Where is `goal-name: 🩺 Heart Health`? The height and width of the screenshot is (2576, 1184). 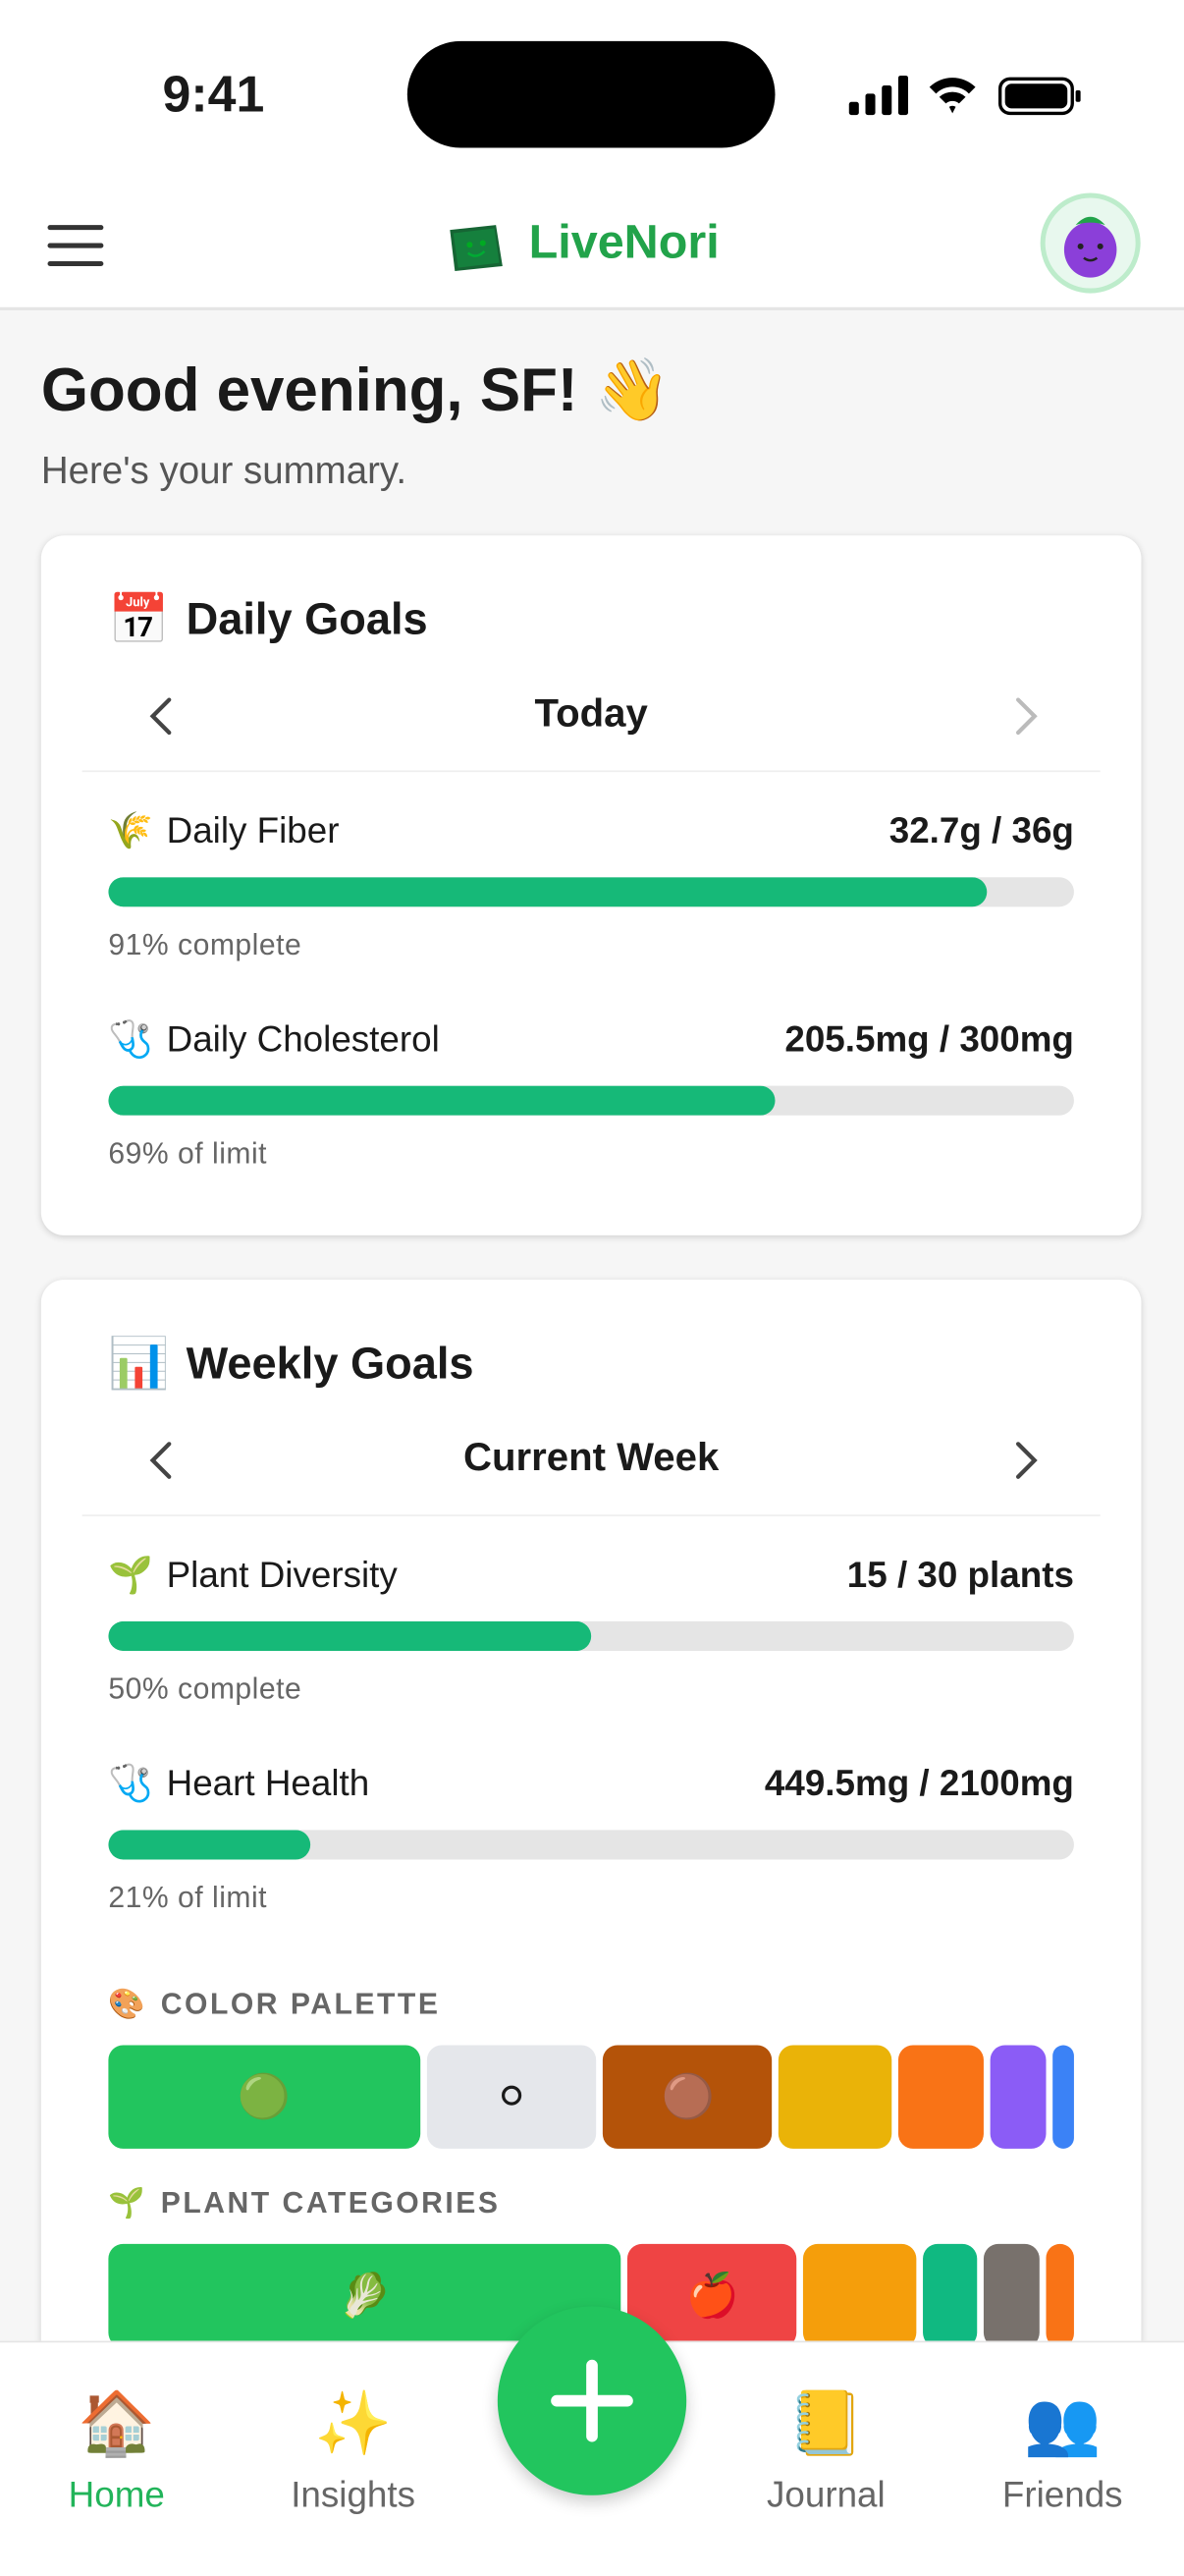 goal-name: 🩺 Heart Health is located at coordinates (238, 1784).